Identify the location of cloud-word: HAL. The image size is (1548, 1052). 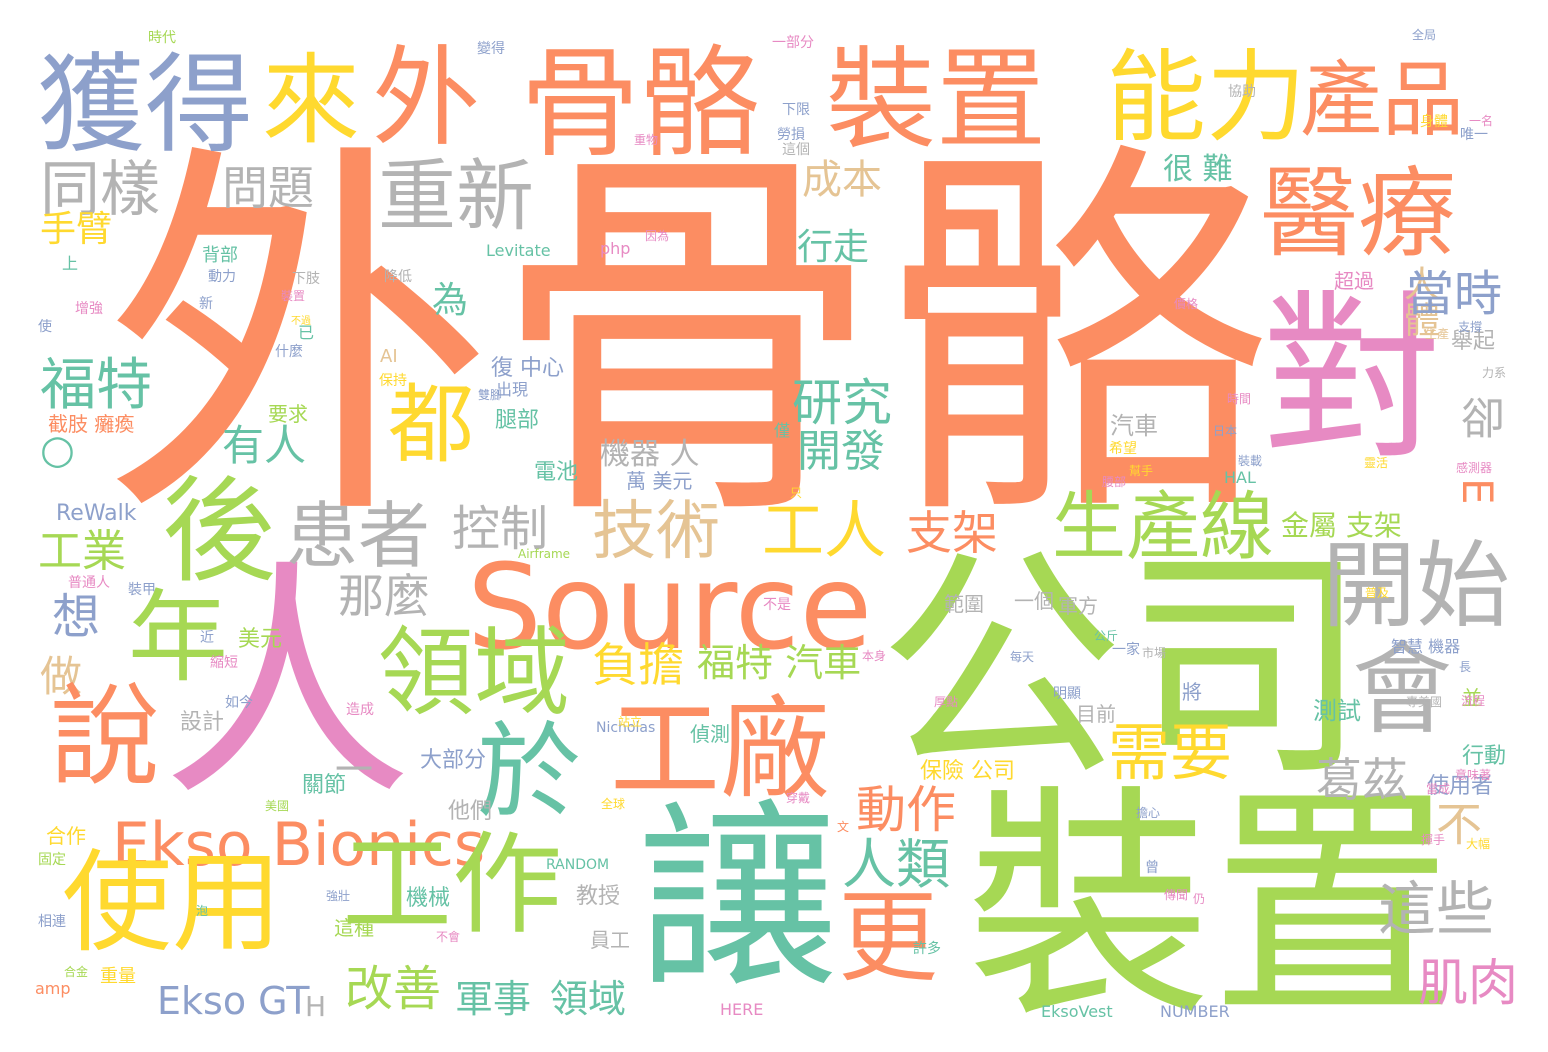
(1240, 477).